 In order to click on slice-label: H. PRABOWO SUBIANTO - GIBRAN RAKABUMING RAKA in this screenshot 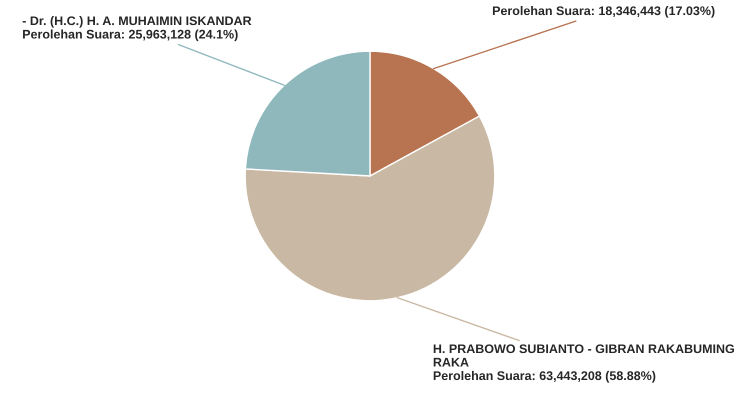, I will do `click(584, 355)`.